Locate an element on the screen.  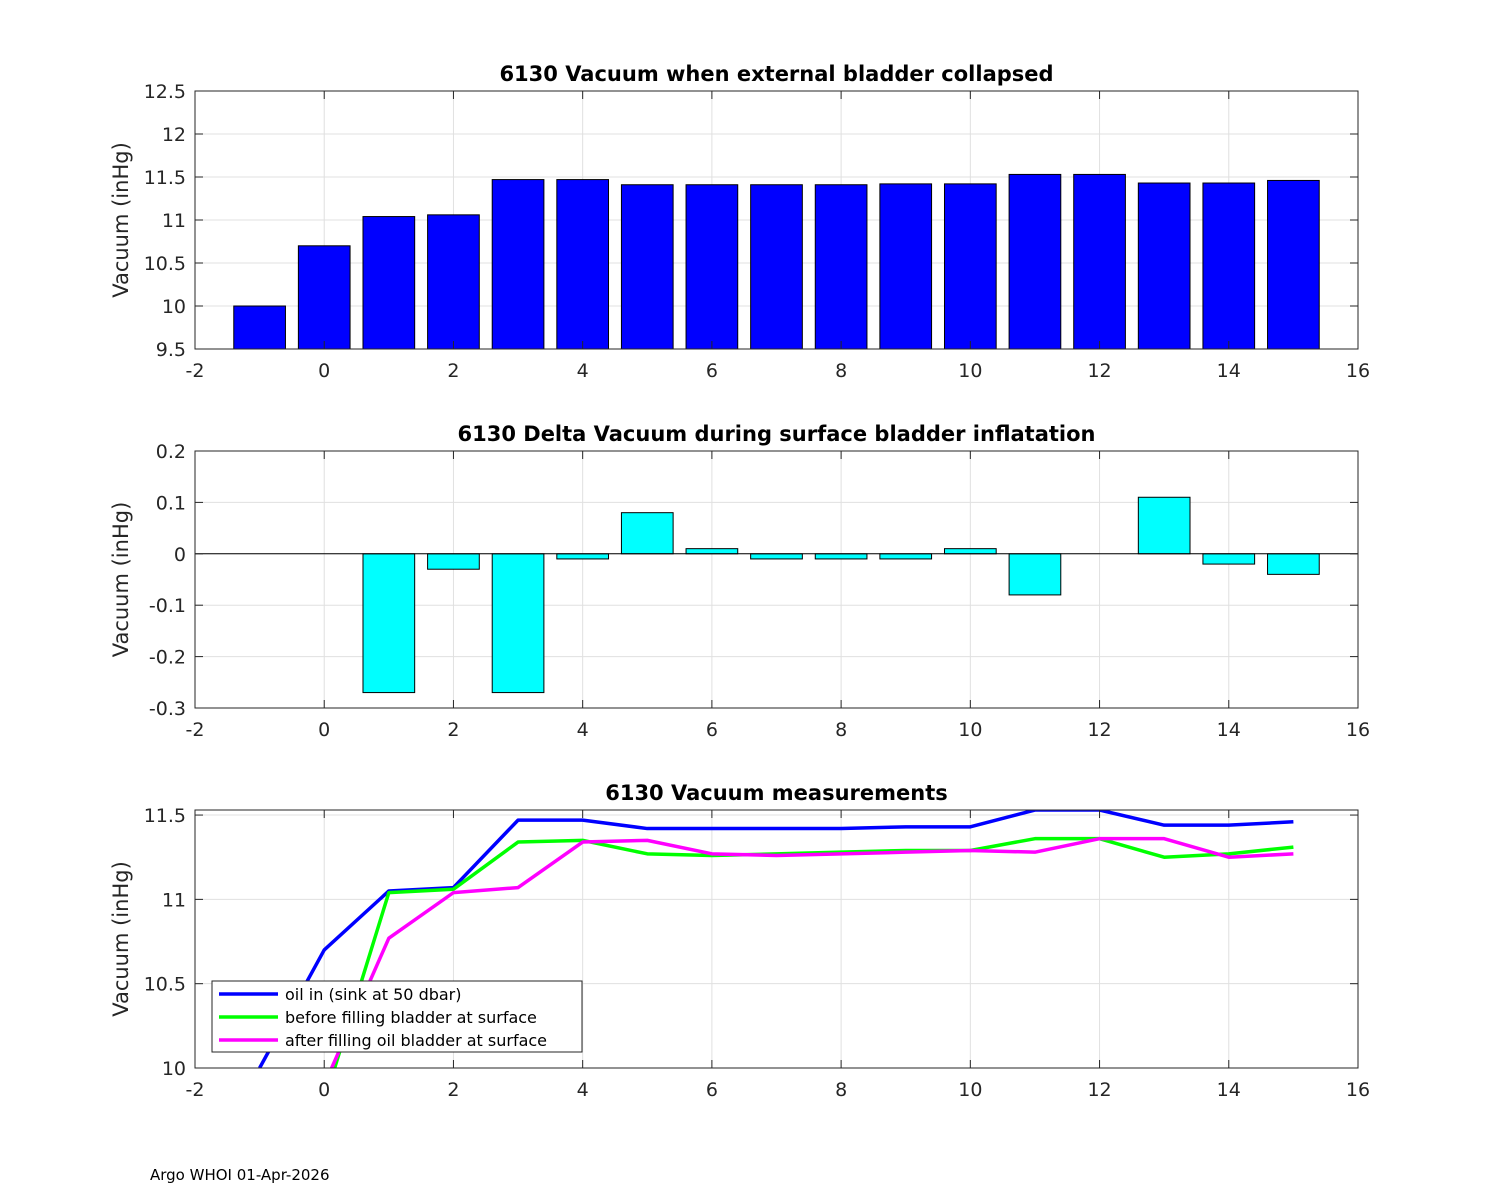
legend-label: before filling bladder at surface is located at coordinates (411, 1017).